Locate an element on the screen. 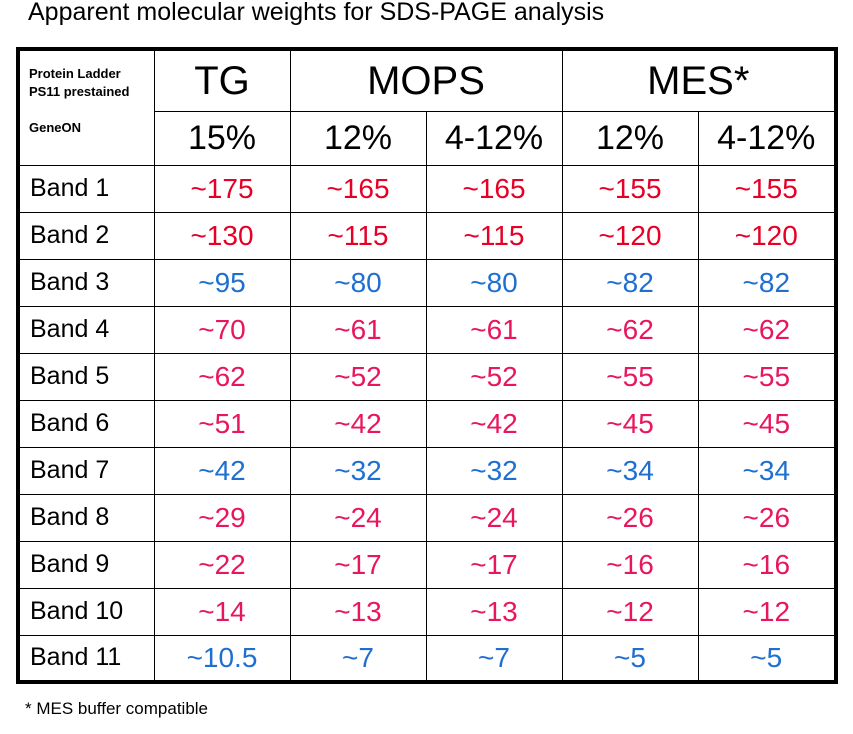  band-label: Band 3 is located at coordinates (86, 282).